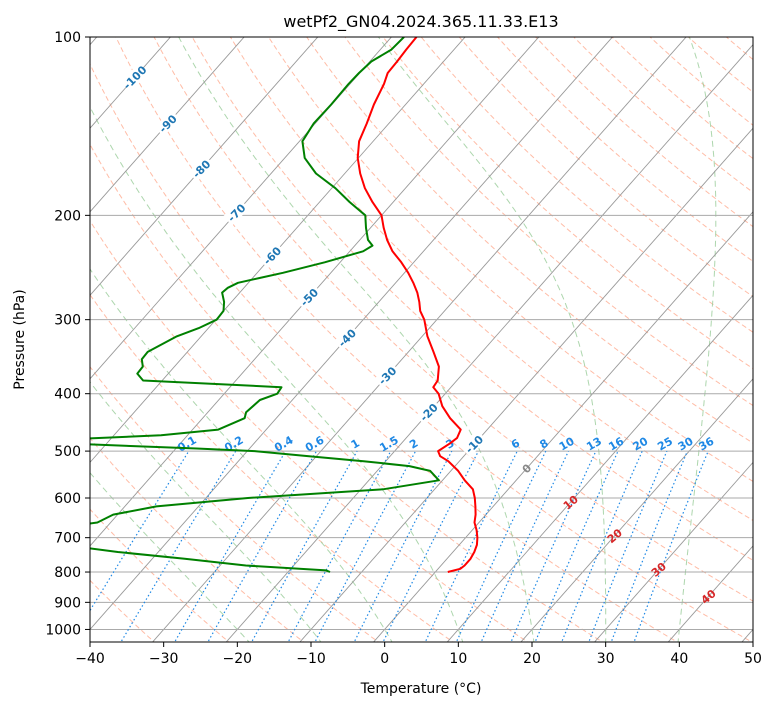 The image size is (775, 708). Describe the element at coordinates (67, 499) in the screenshot. I see `y-tick-label: 600` at that location.